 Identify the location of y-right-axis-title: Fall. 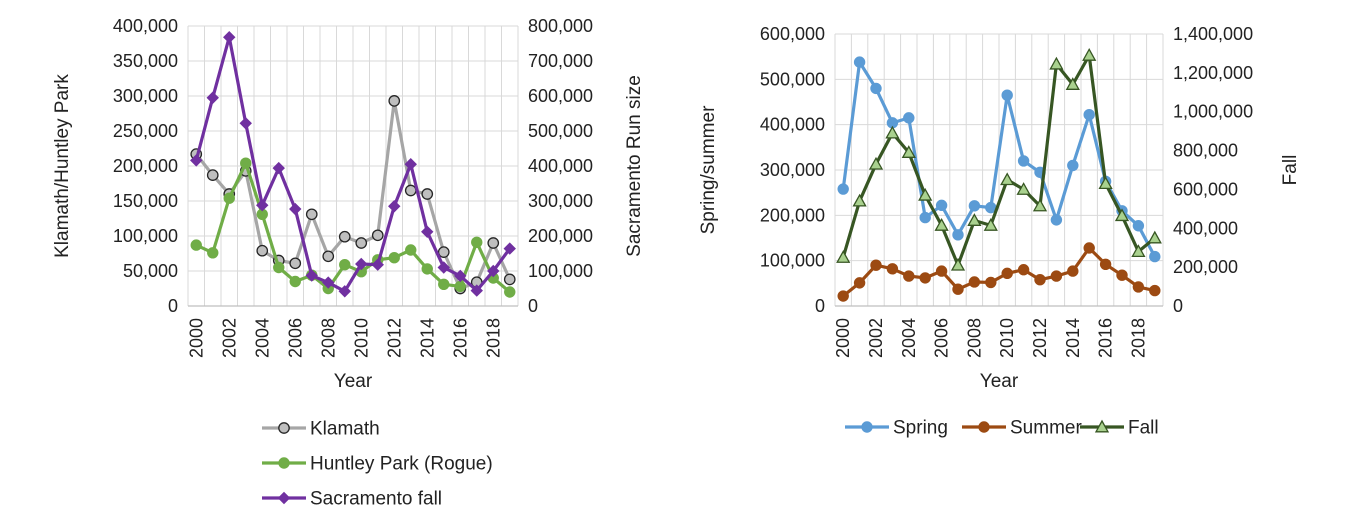
(1290, 170).